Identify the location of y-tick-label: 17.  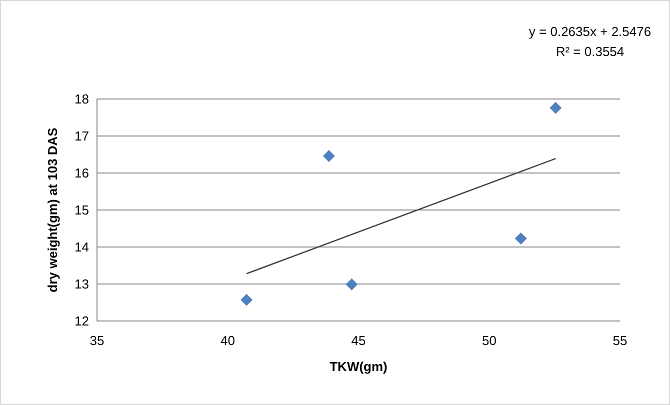
(81, 136).